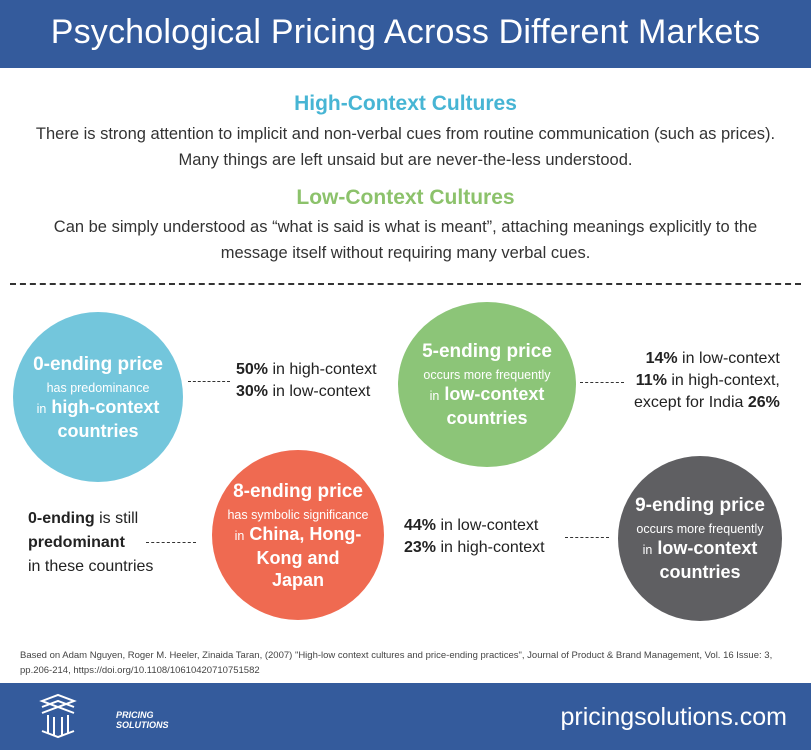 This screenshot has width=811, height=750. What do you see at coordinates (474, 536) in the screenshot?
I see `nine-ending-stats: 44% in low-context 23% in high-context` at bounding box center [474, 536].